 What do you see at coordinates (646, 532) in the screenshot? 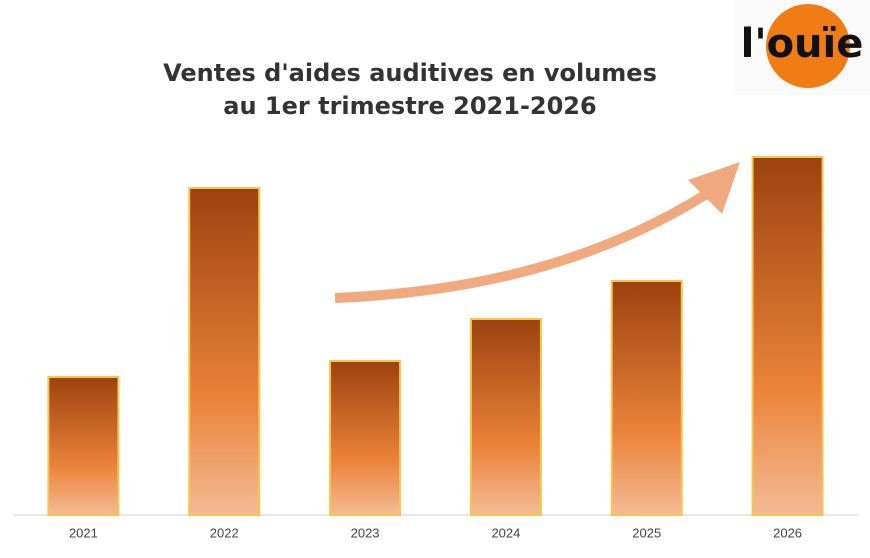
I see `x-tick-label: 2025` at bounding box center [646, 532].